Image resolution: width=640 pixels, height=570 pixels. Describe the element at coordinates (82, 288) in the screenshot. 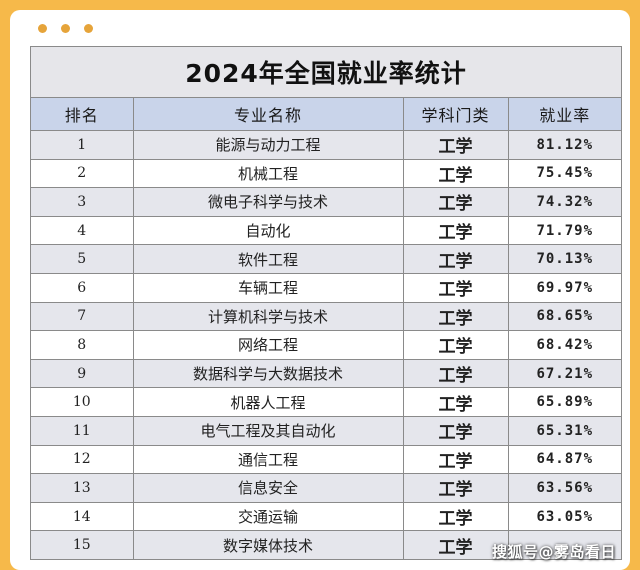

I see `cell-rank: 6` at that location.